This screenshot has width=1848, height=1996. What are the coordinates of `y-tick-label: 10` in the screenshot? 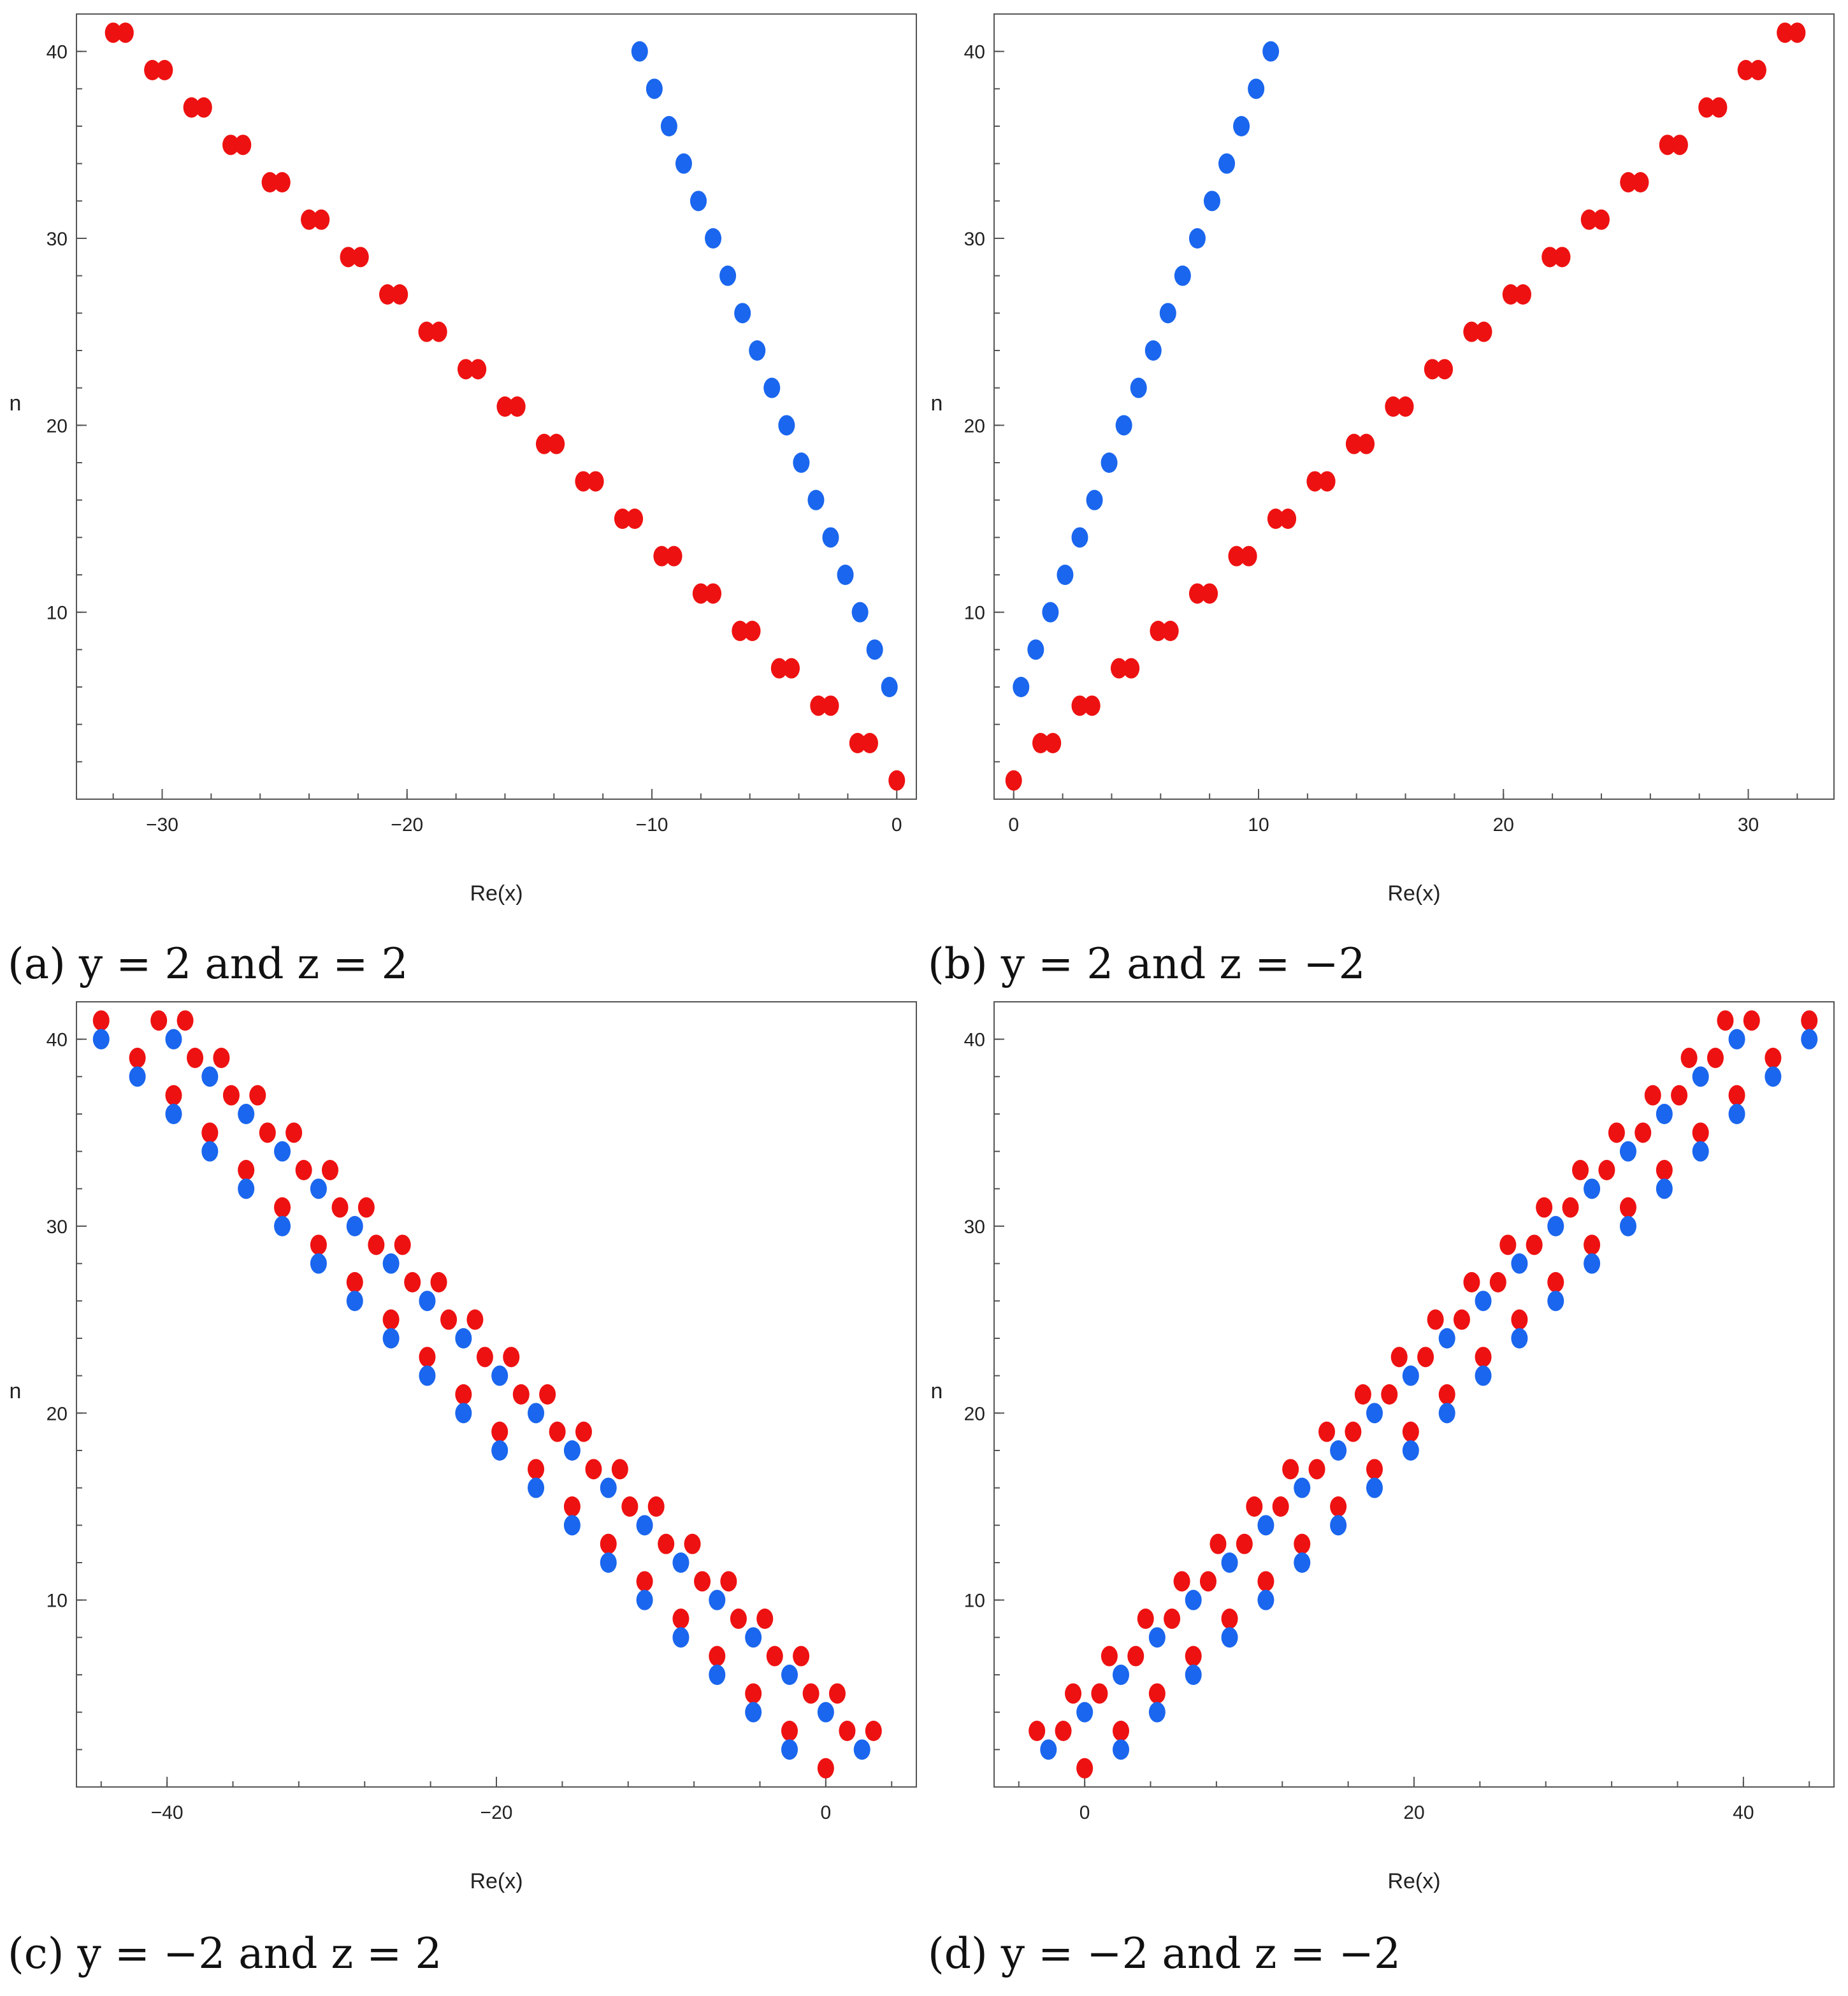 It's located at (975, 1601).